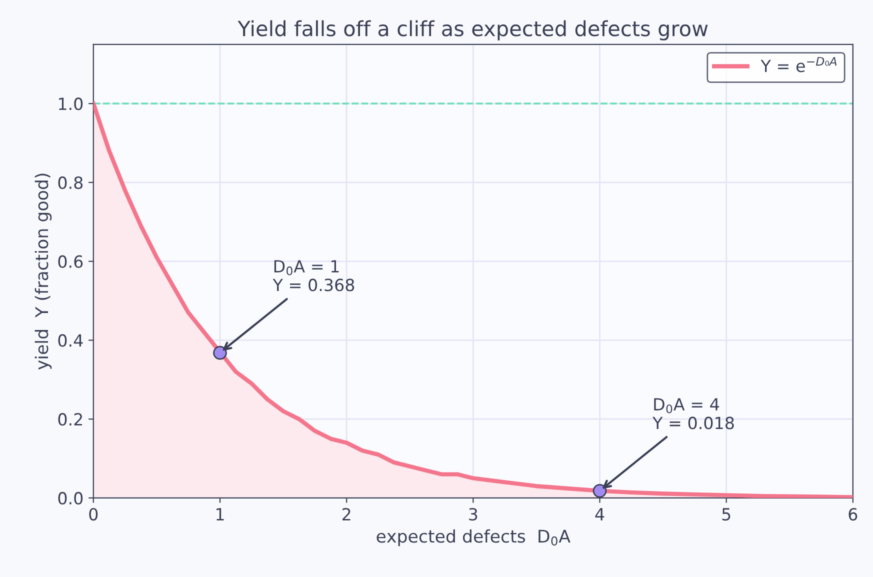  I want to click on x-tick-label: 0, so click(93, 514).